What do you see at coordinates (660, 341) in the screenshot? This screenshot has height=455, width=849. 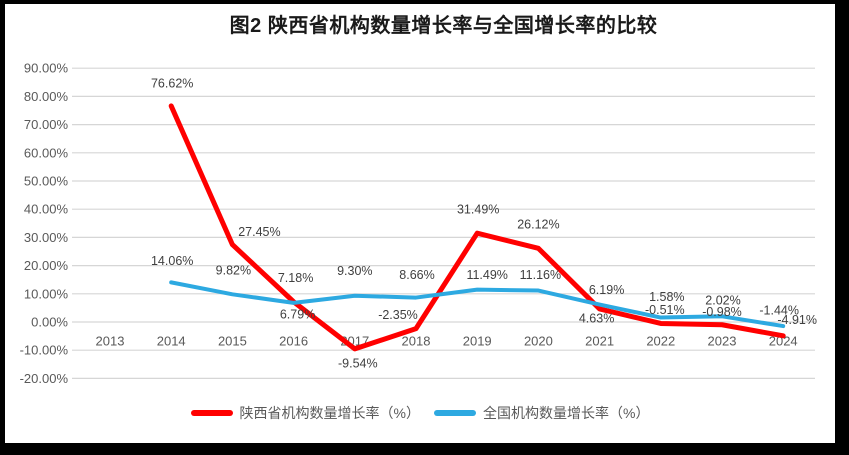 I see `x-axis-category-label: 2022` at bounding box center [660, 341].